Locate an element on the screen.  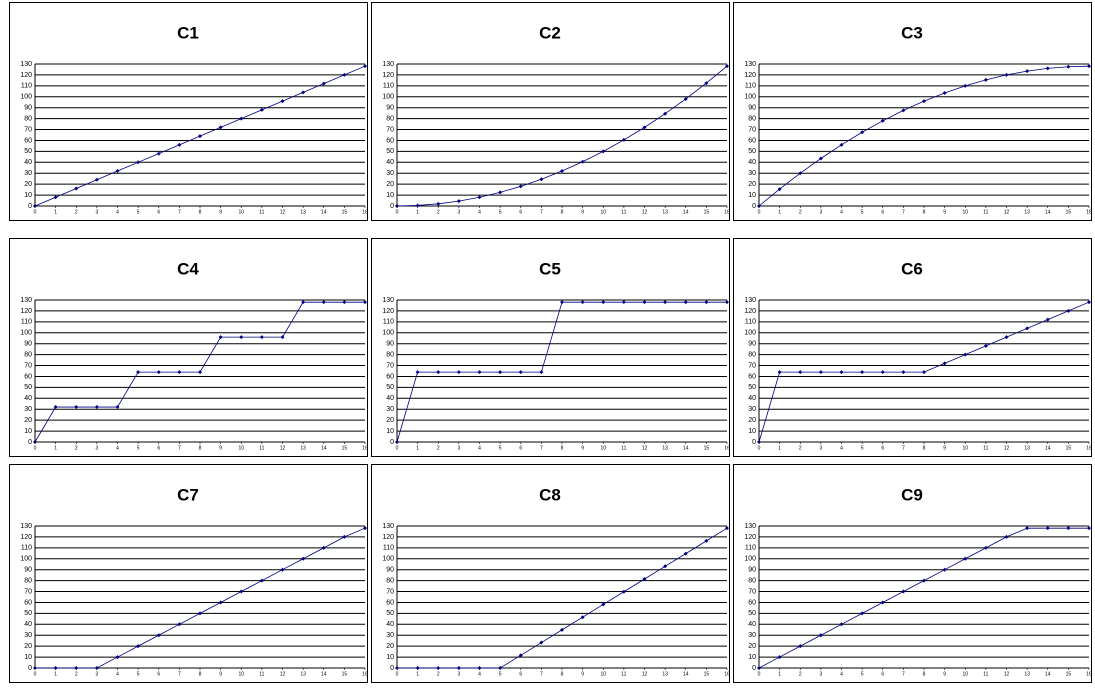
x-tick-label: 14 is located at coordinates (686, 674).